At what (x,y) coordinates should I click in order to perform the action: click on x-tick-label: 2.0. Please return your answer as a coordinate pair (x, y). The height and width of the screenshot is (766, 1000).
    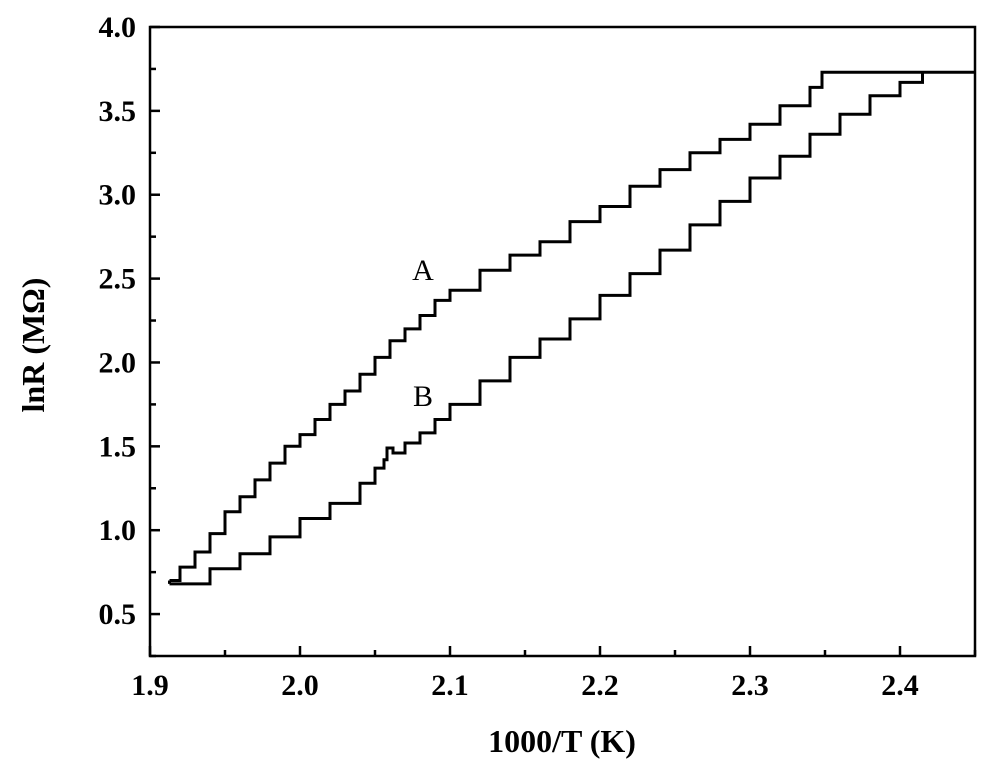
    Looking at the image, I should click on (300, 685).